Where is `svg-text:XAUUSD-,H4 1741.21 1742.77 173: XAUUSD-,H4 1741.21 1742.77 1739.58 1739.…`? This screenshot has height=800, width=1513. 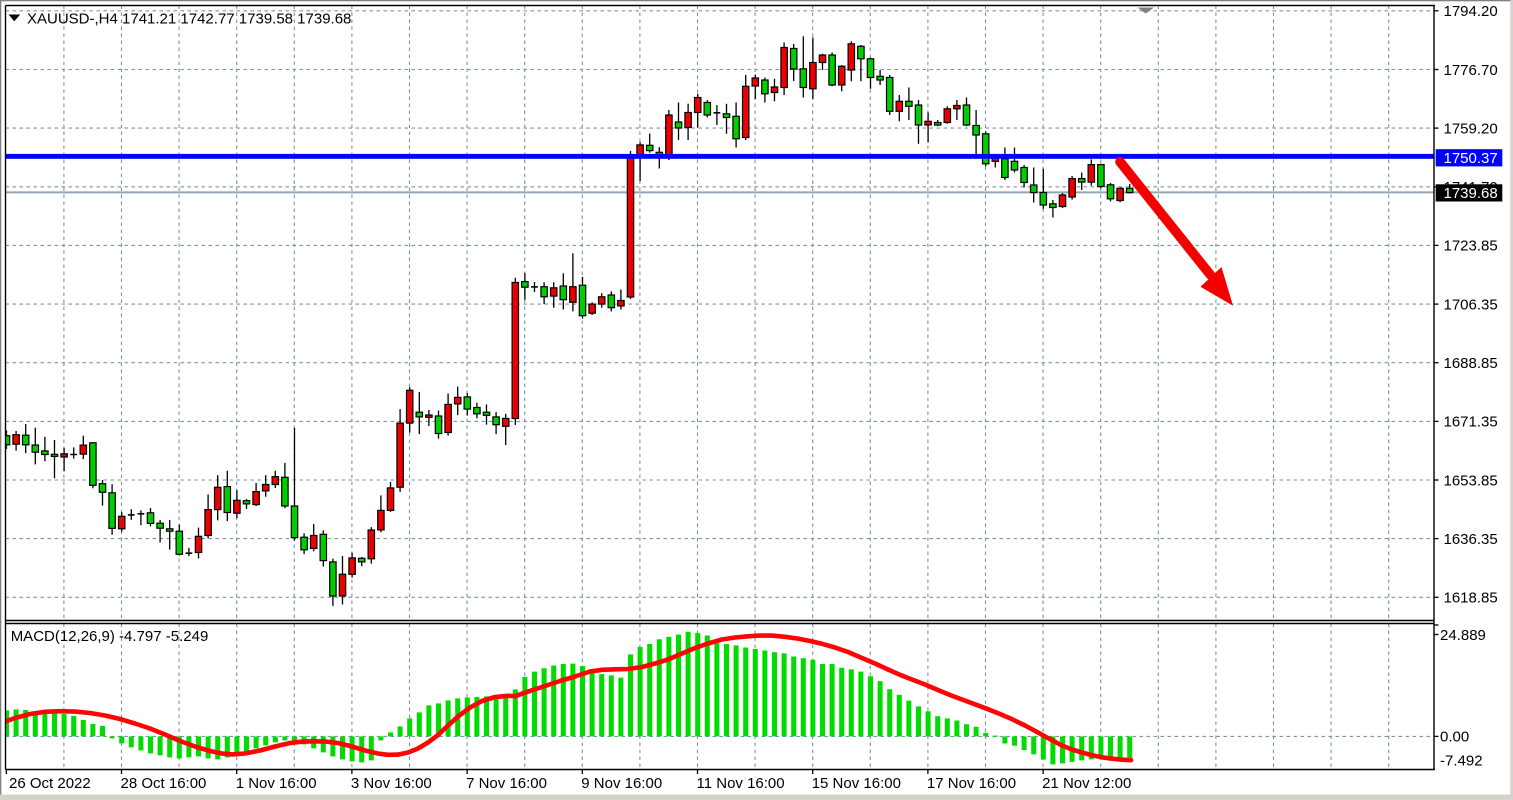
svg-text:XAUUSD-,H4 1741.21 1742.77 173: XAUUSD-,H4 1741.21 1742.77 1739.58 1739.… is located at coordinates (189, 18).